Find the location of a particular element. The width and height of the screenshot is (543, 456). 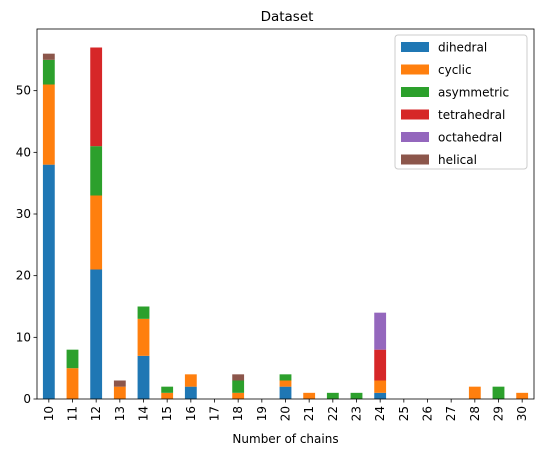

x-tick-label: 11 is located at coordinates (73, 413).